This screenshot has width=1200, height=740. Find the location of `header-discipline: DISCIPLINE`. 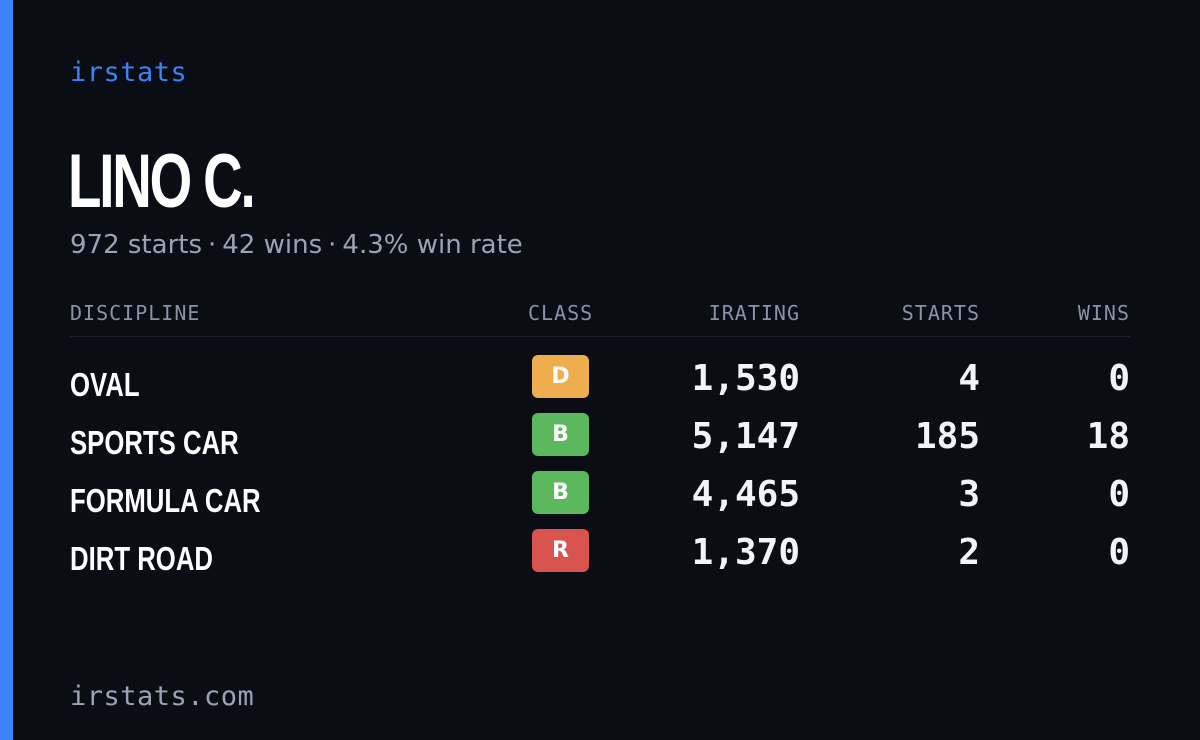

header-discipline: DISCIPLINE is located at coordinates (135, 313).